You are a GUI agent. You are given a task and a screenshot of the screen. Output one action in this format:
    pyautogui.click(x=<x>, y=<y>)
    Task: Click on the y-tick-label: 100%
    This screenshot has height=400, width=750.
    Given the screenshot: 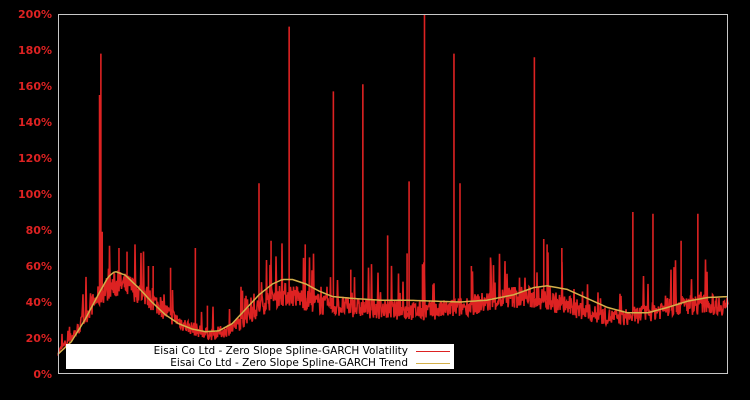 What is the action you would take?
    pyautogui.click(x=35, y=194)
    